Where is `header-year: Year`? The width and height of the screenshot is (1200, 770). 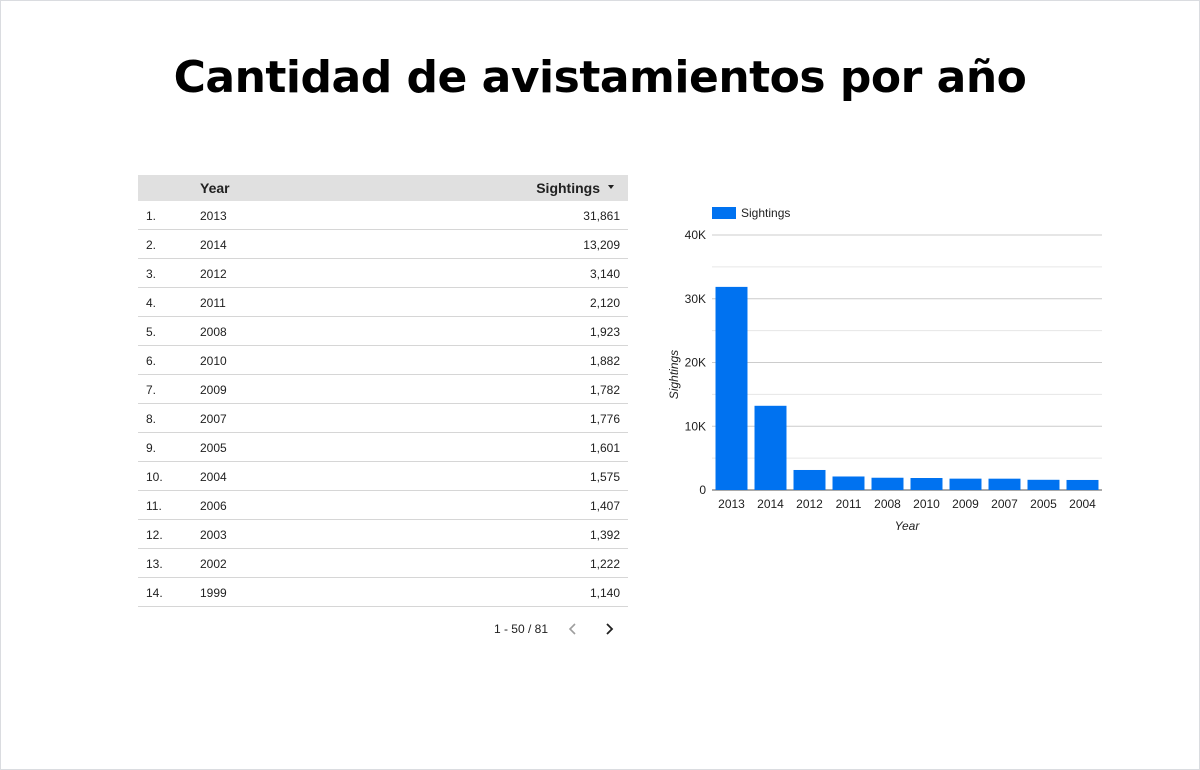
header-year: Year is located at coordinates (215, 188).